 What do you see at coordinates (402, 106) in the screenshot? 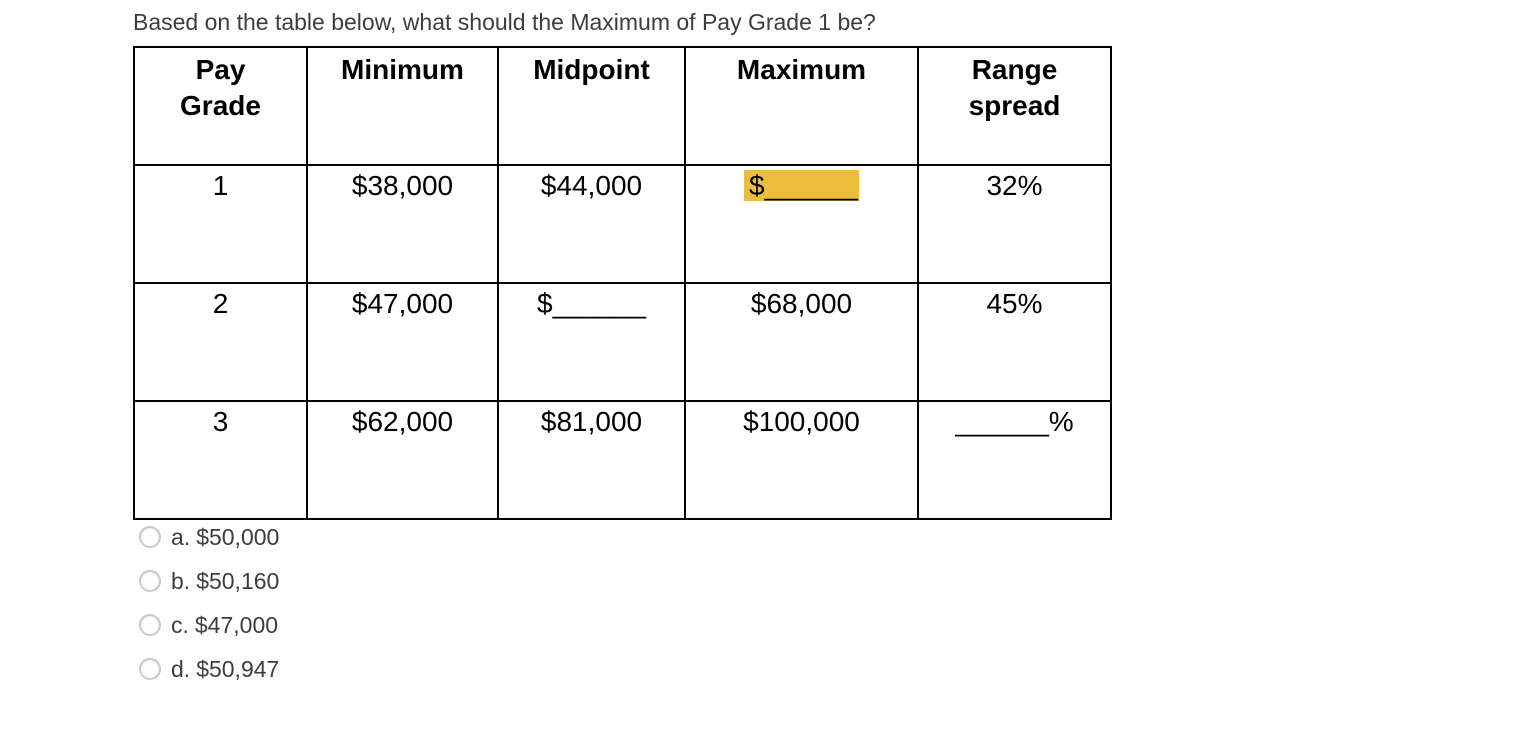
I see `column-header-minimum: Minimum` at bounding box center [402, 106].